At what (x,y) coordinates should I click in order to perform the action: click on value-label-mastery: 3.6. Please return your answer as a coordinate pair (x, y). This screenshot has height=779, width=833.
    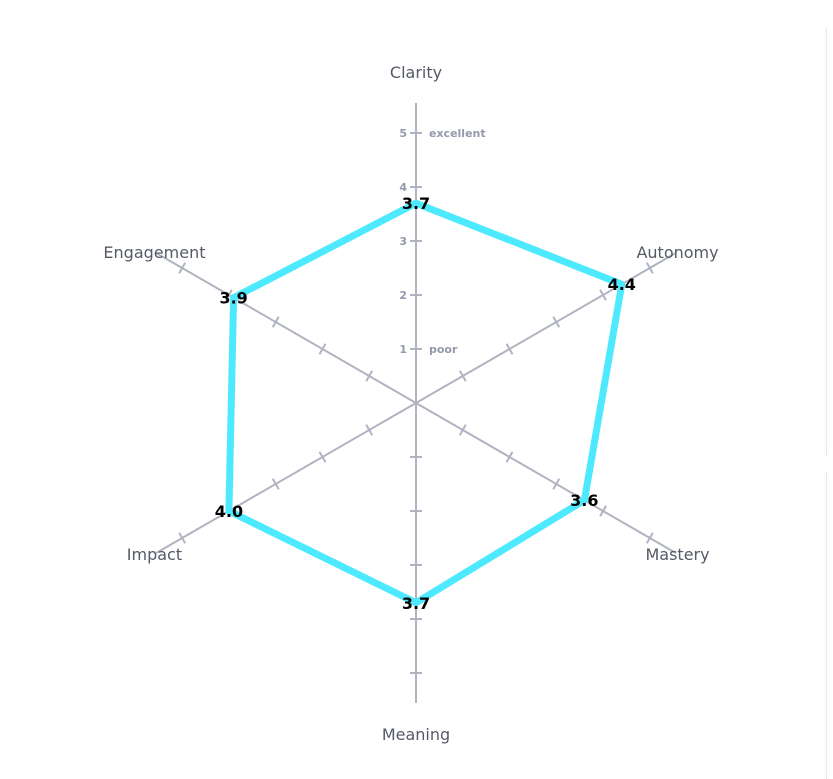
    Looking at the image, I should click on (584, 500).